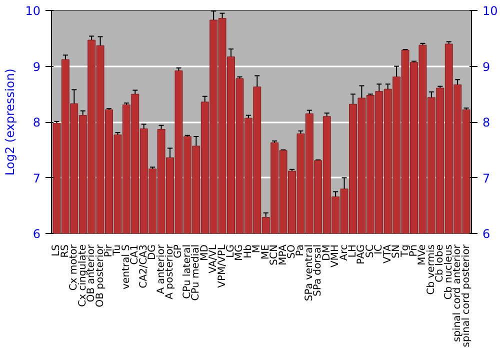  I want to click on y-tick-label: 7, so click(36, 178).